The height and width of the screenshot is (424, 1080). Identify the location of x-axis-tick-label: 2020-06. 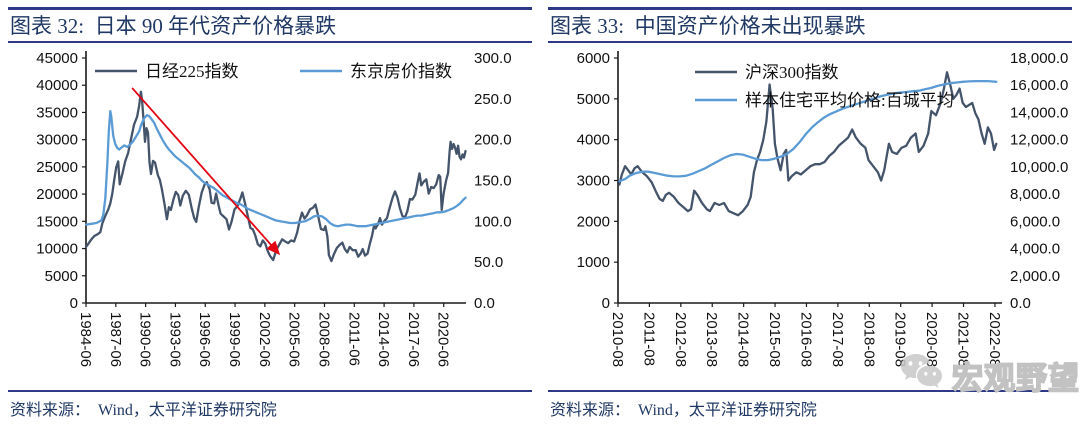
(443, 339).